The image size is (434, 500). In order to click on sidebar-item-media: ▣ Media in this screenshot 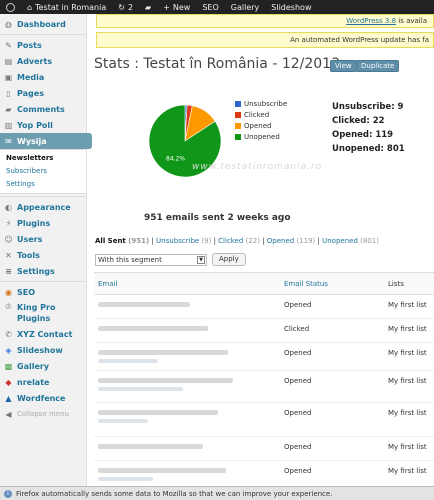, I will do `click(43, 77)`.